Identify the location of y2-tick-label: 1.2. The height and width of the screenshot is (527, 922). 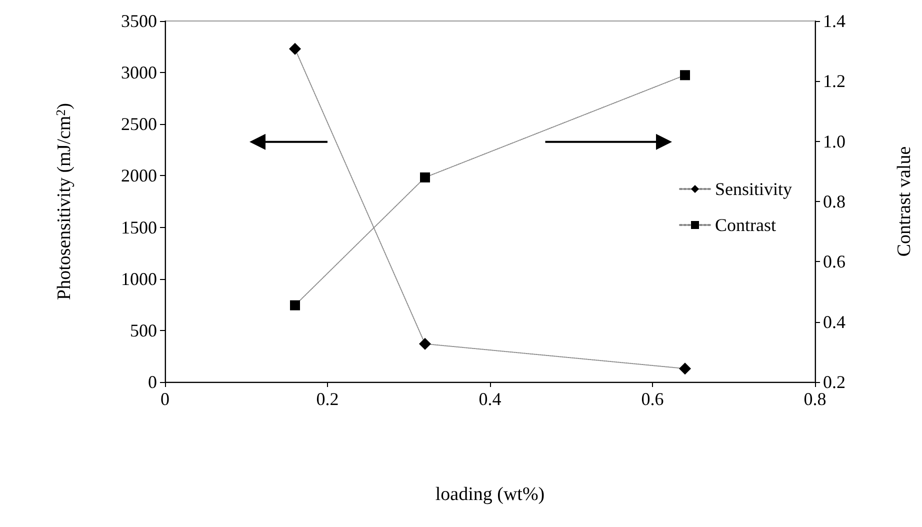
(834, 81).